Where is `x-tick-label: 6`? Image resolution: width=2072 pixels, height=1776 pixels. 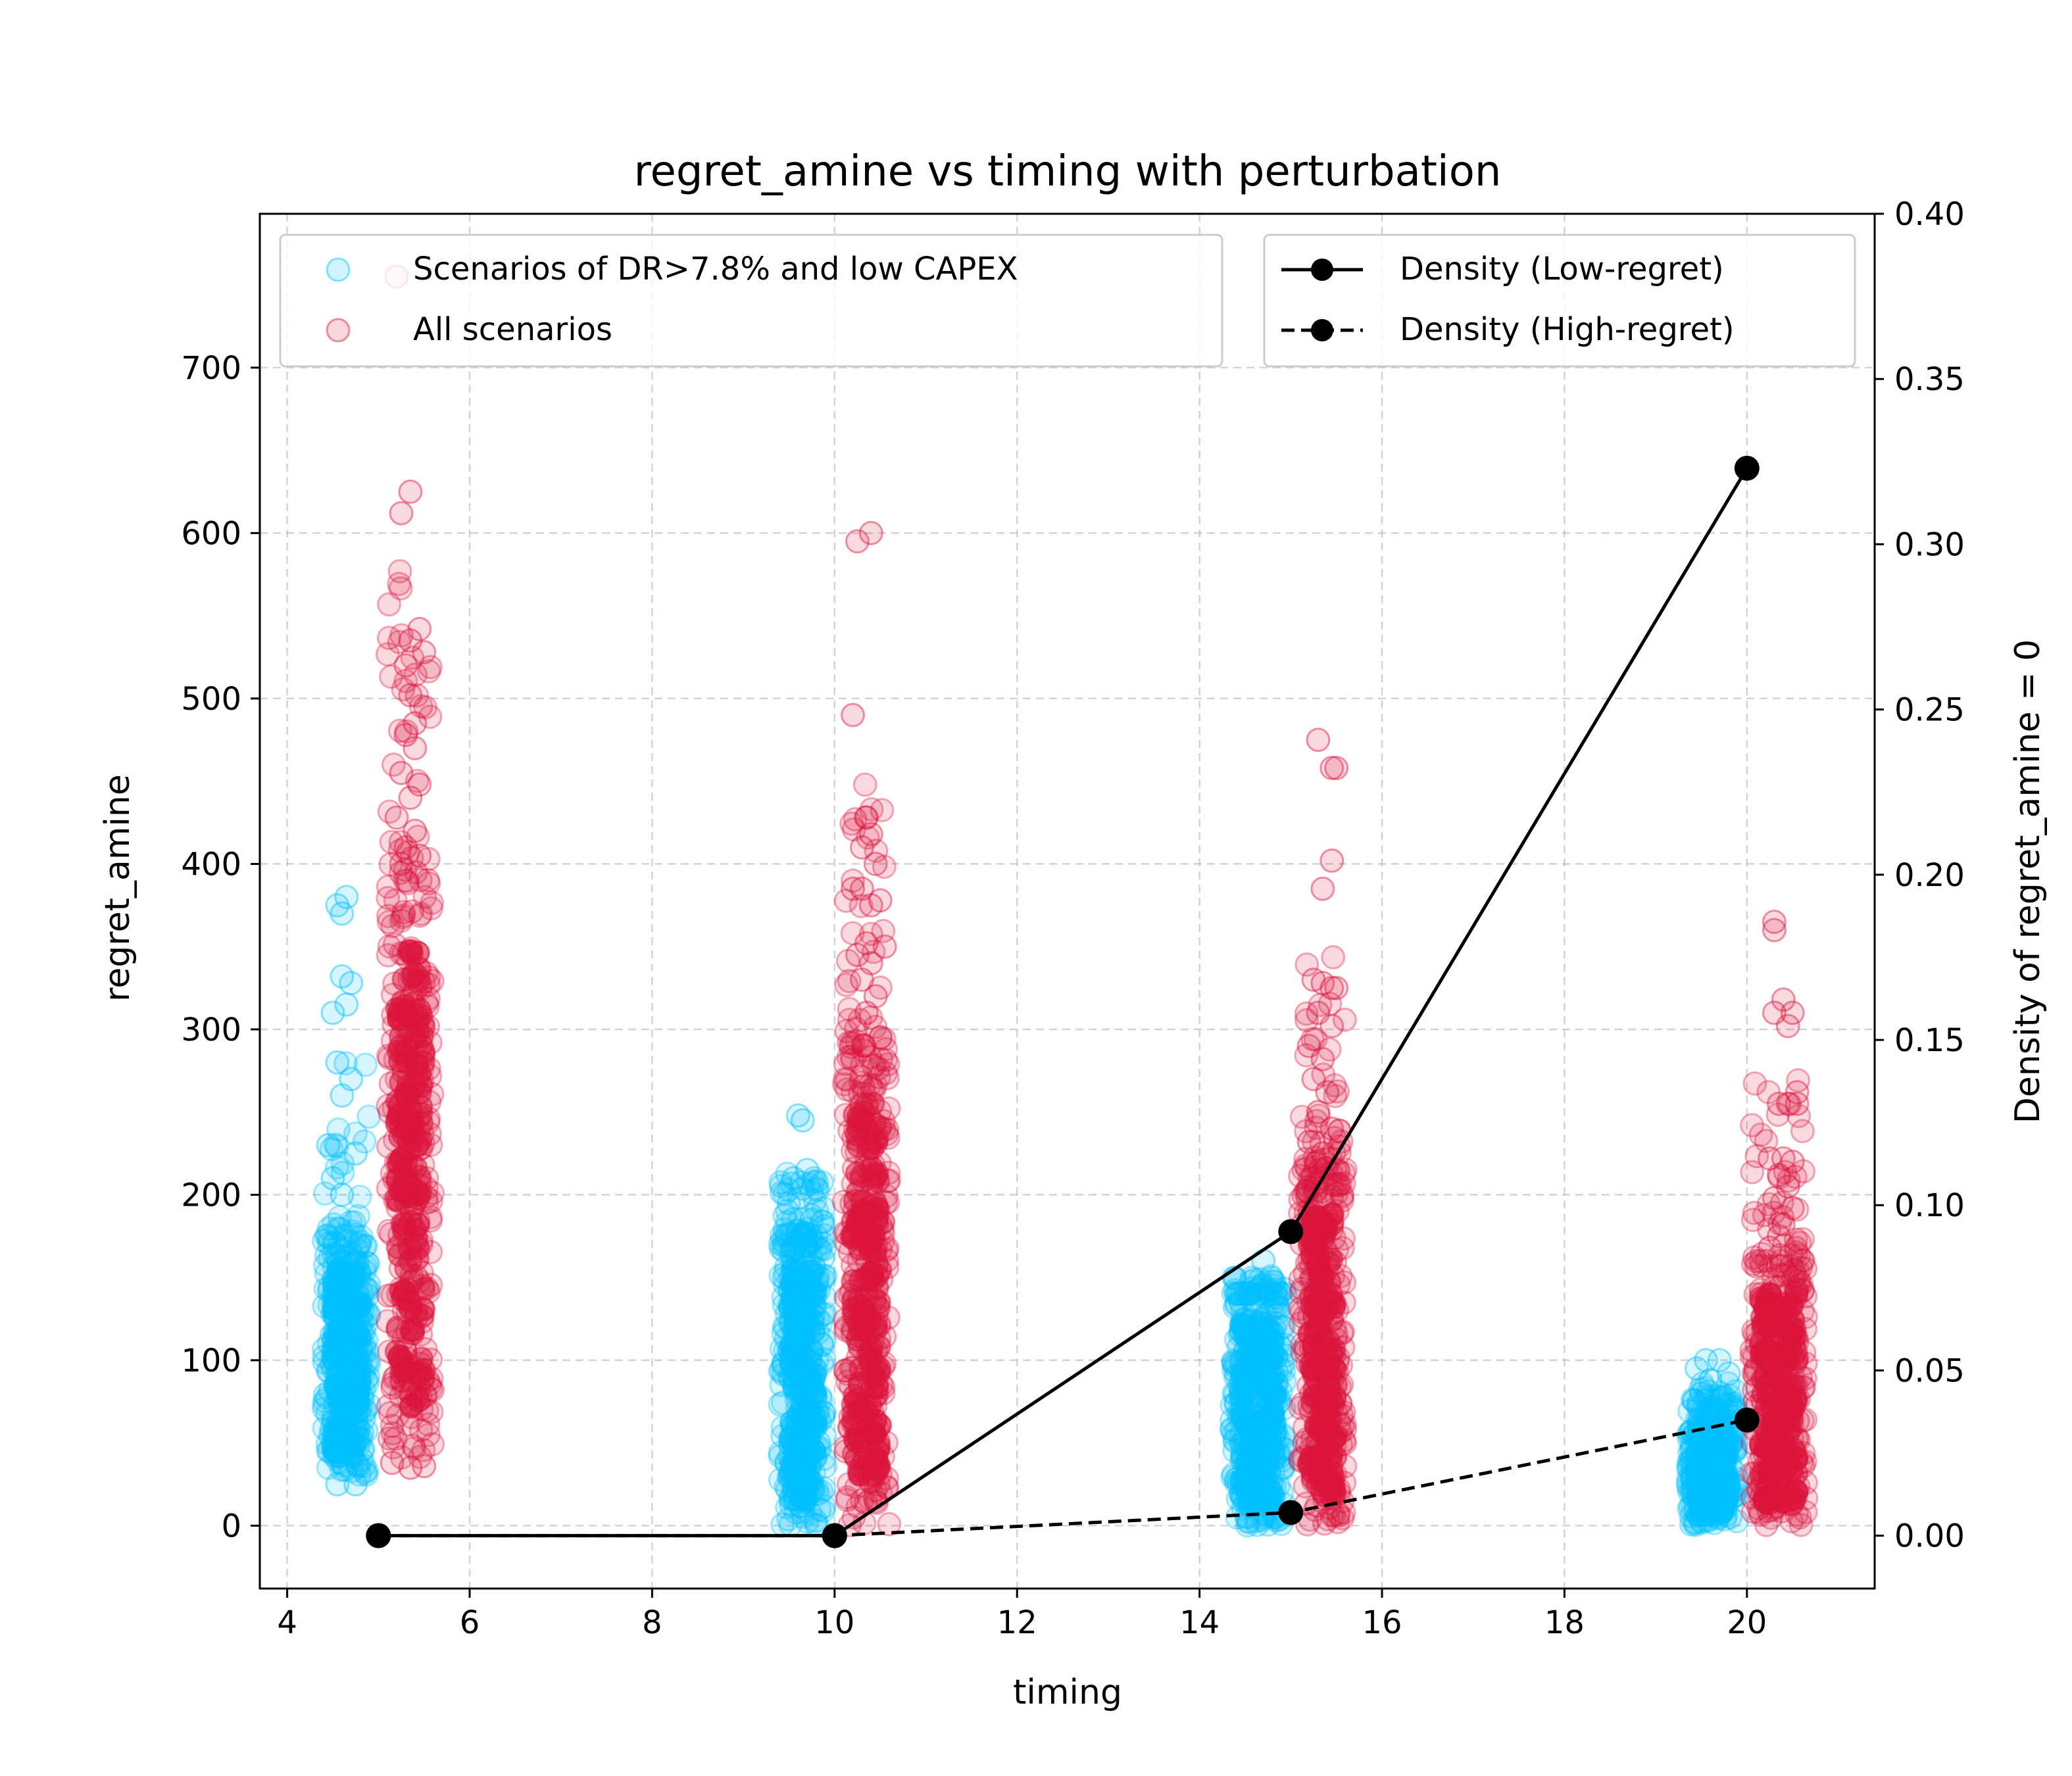
x-tick-label: 6 is located at coordinates (470, 1622).